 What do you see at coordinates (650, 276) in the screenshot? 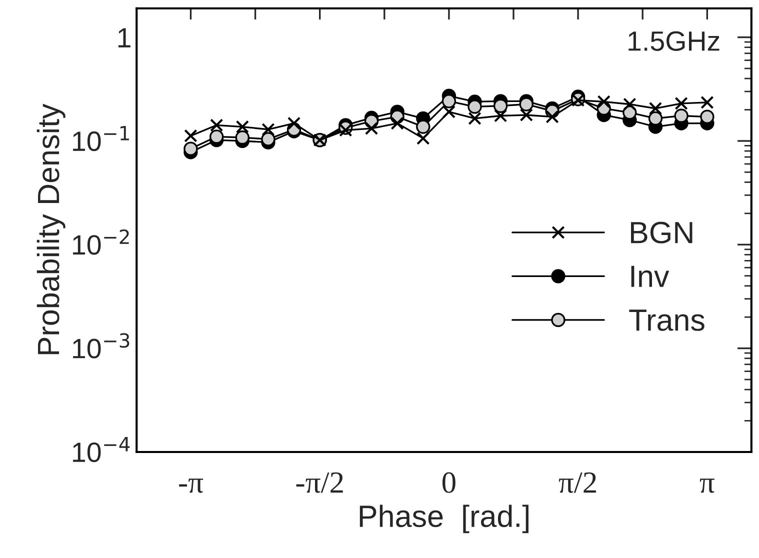
I see `legend-label: Inv` at bounding box center [650, 276].